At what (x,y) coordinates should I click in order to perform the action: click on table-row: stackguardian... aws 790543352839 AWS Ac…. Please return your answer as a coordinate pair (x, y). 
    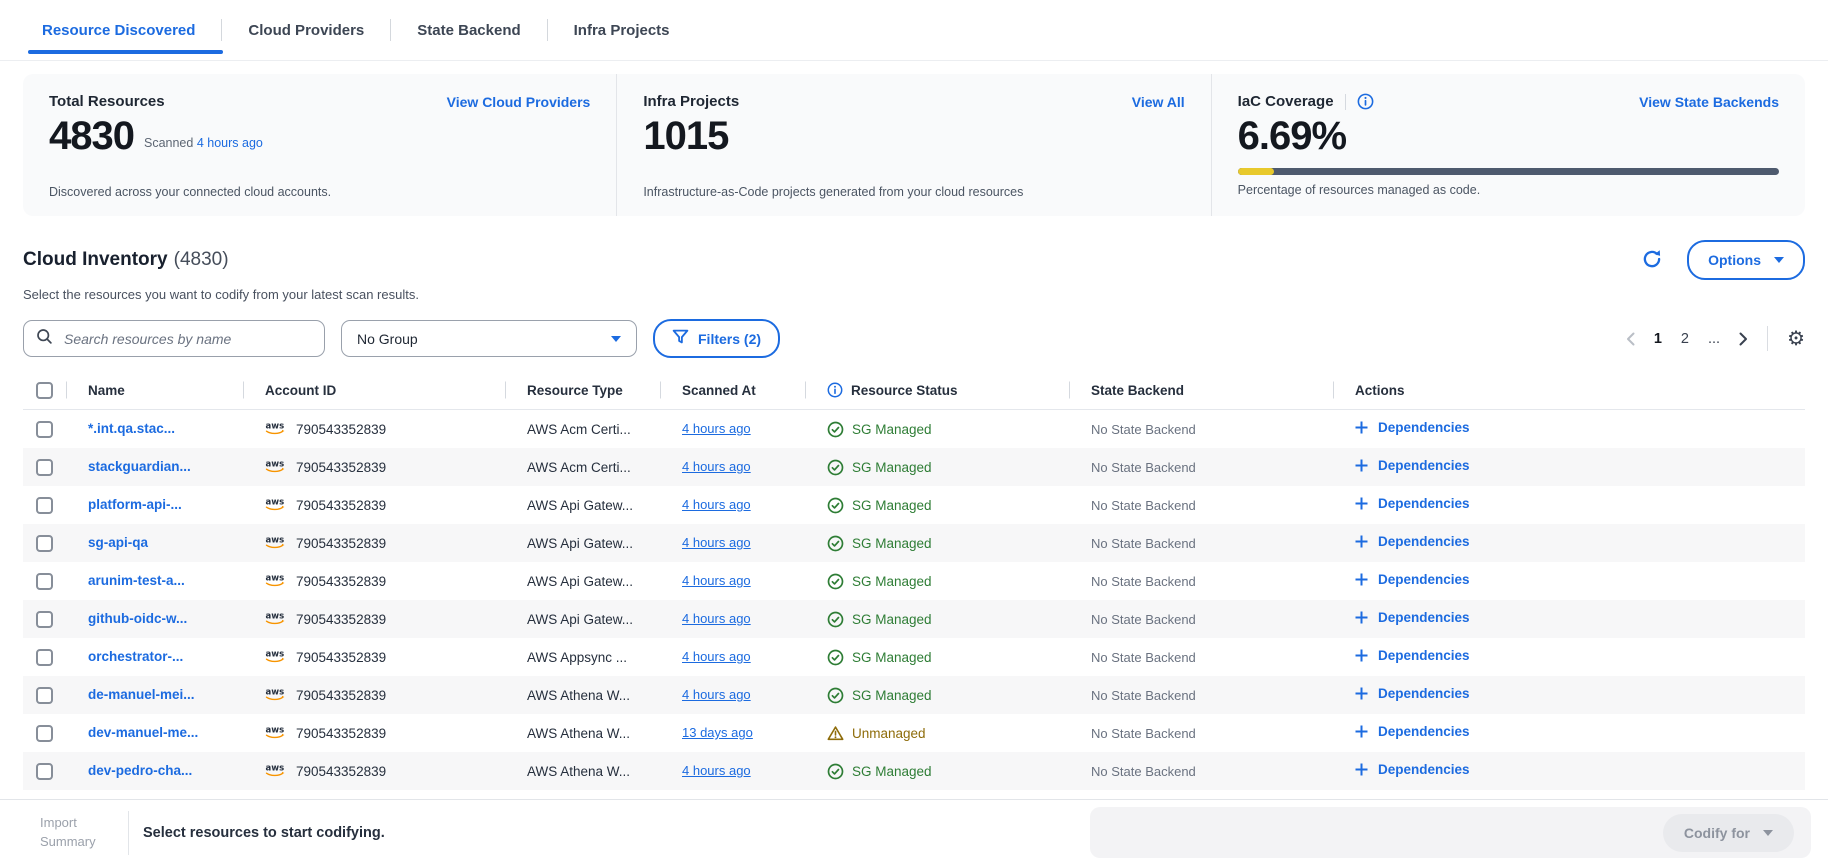
    Looking at the image, I should click on (914, 467).